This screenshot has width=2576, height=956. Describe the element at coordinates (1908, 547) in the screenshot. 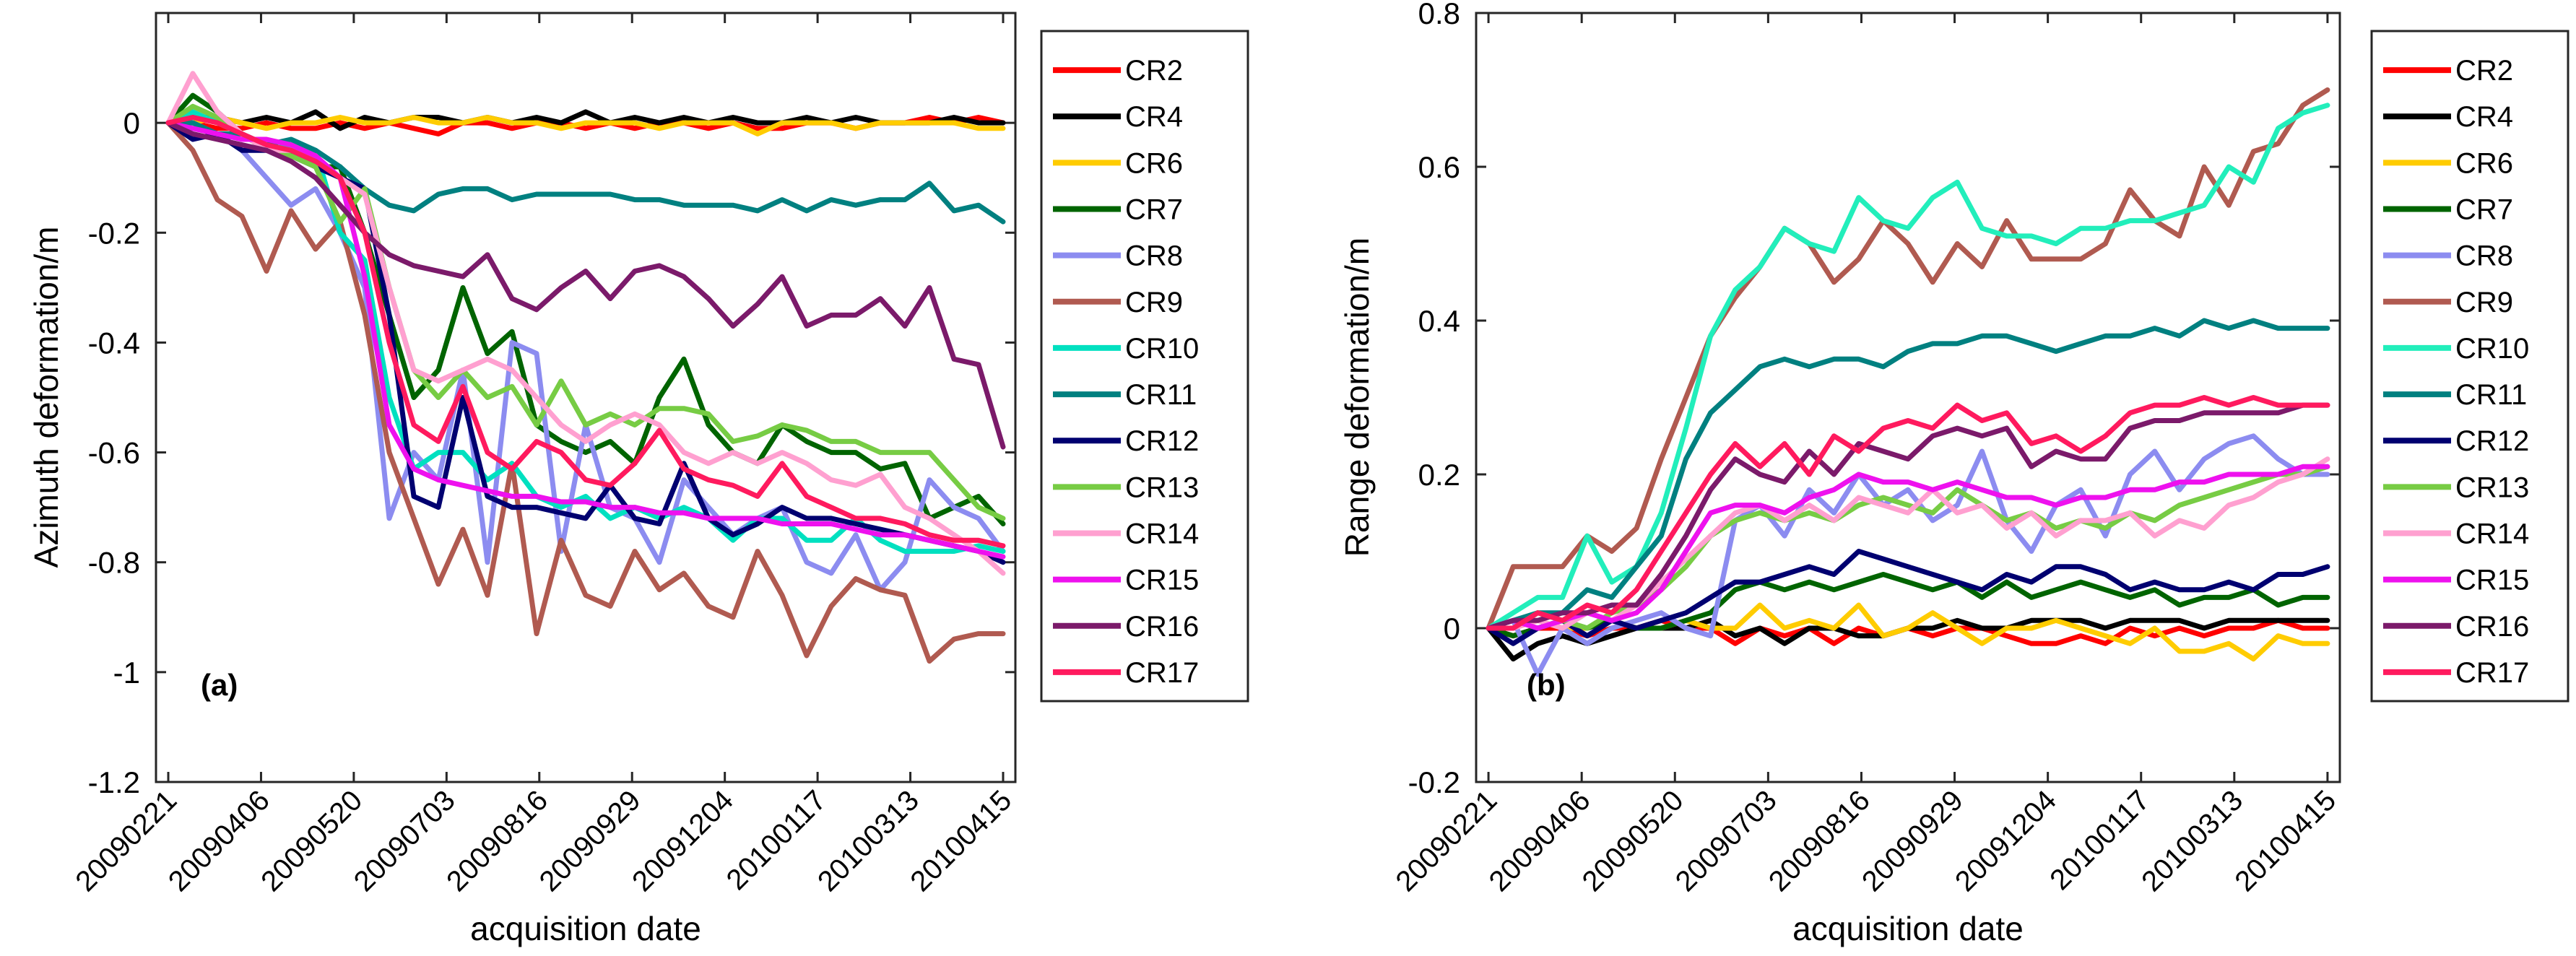

I see `series-line-cr15` at that location.